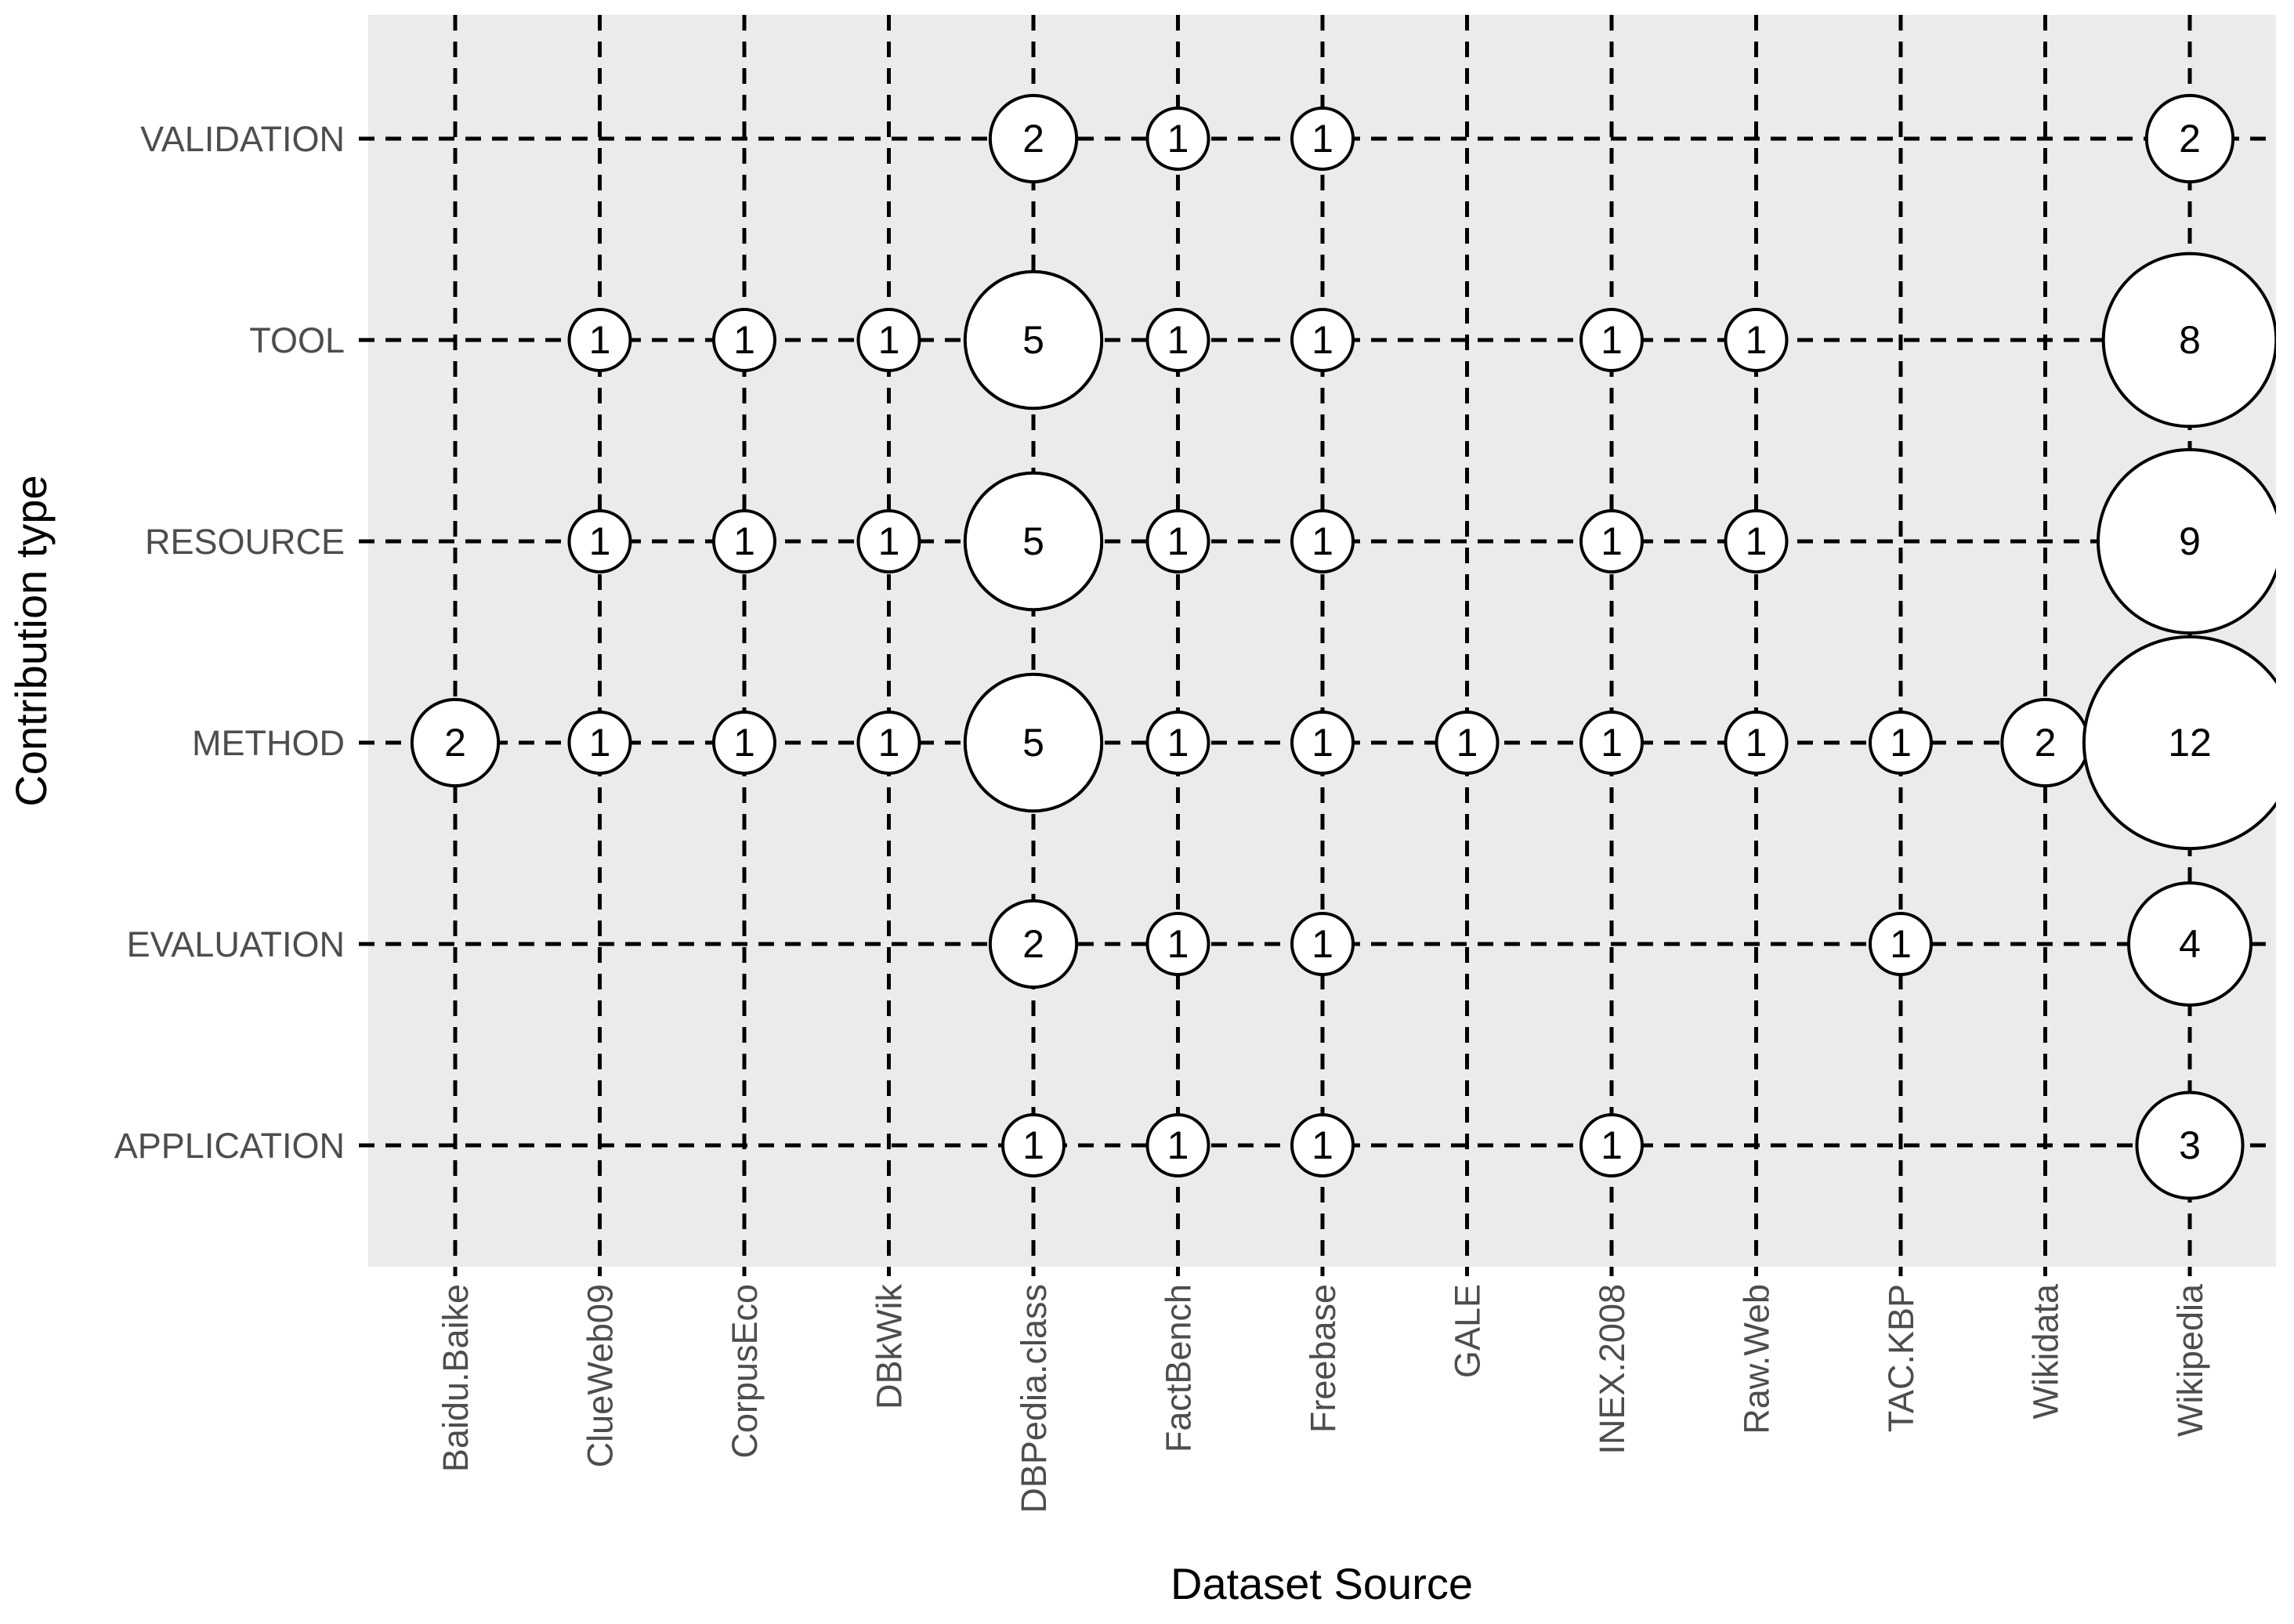  What do you see at coordinates (2190, 1360) in the screenshot?
I see `x-tick-label: Wikipedia` at bounding box center [2190, 1360].